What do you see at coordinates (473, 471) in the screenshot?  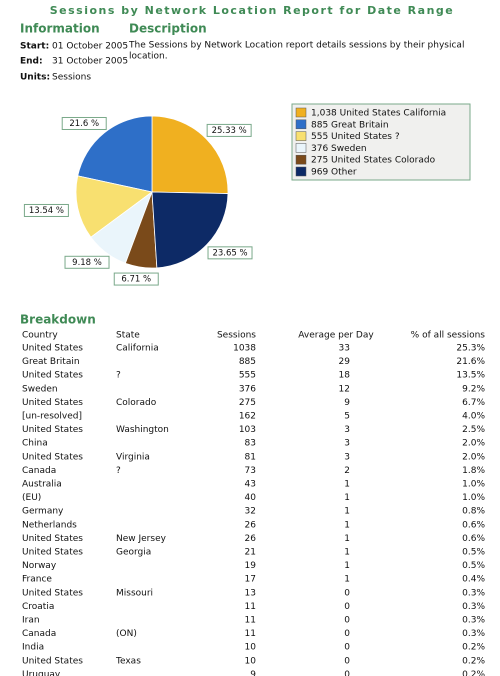 I see `table-cell: 1.8%` at bounding box center [473, 471].